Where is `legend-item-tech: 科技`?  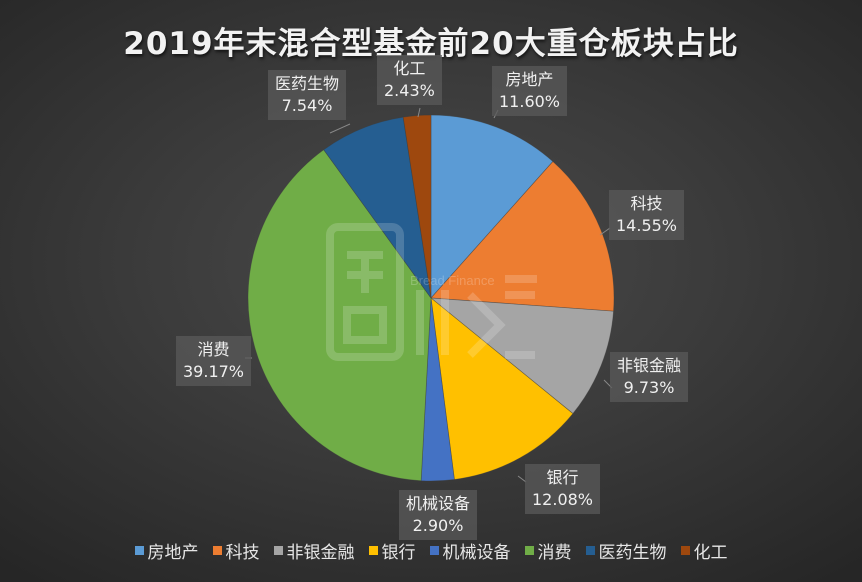 legend-item-tech: 科技 is located at coordinates (236, 550).